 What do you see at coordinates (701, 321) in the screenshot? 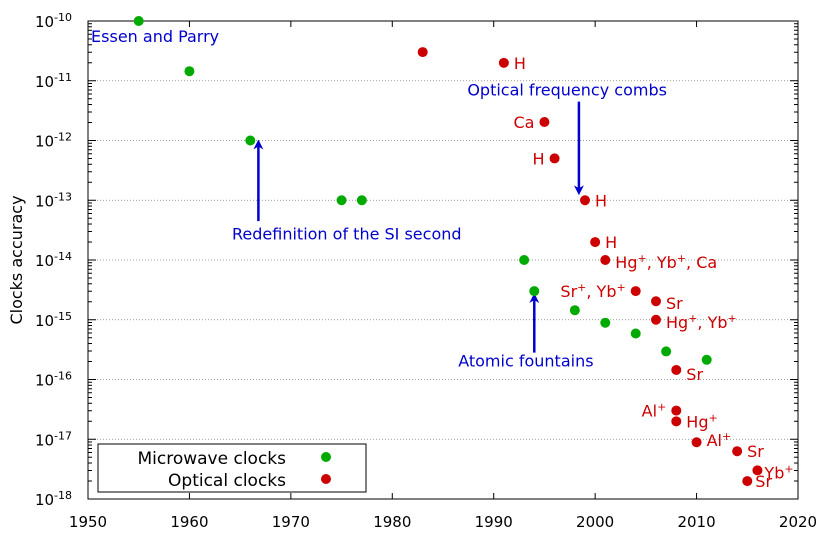
I see `point-label: Hg+, Yb+` at bounding box center [701, 321].